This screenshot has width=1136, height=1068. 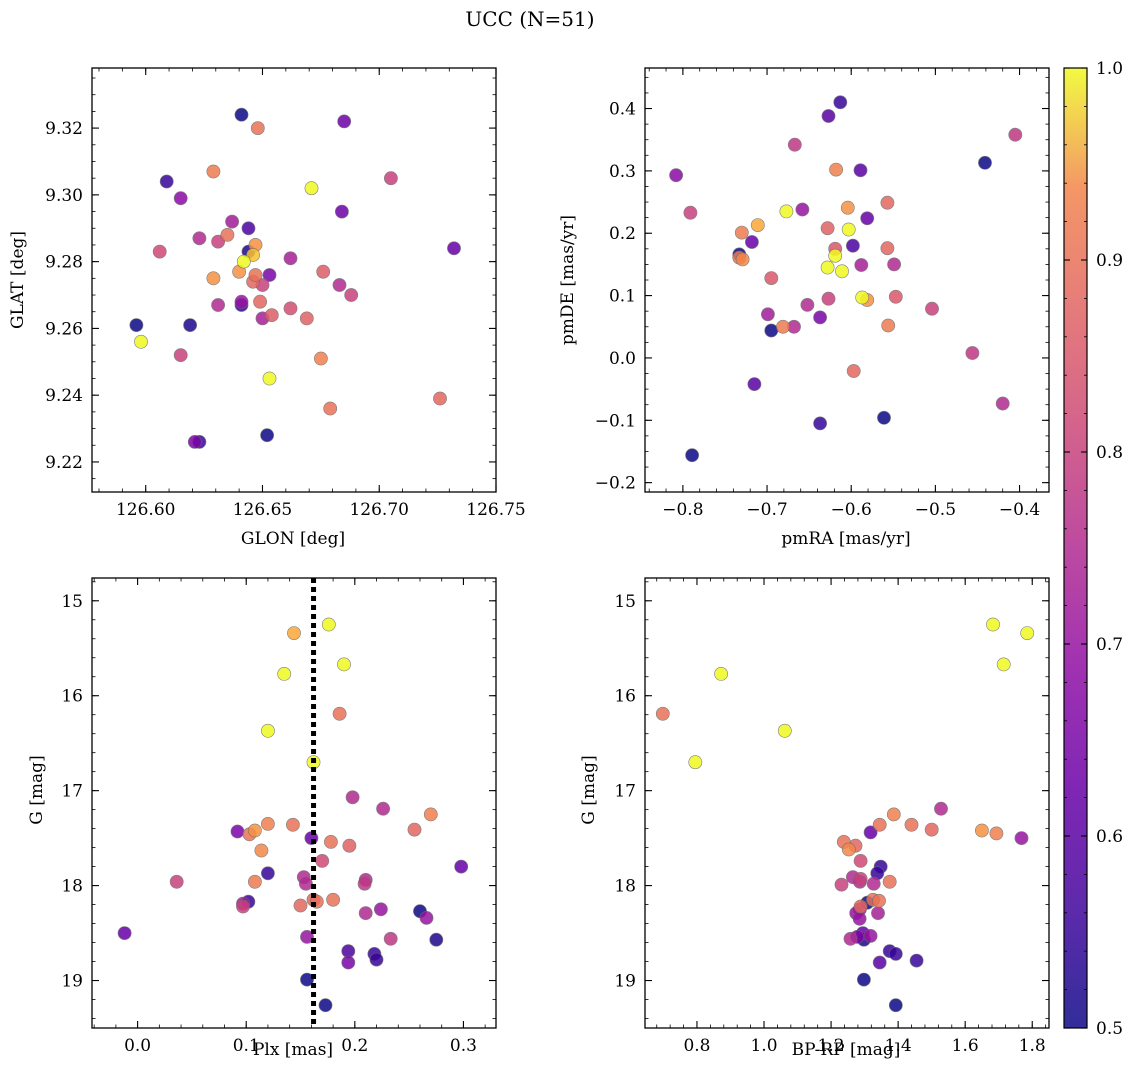 What do you see at coordinates (18, 280) in the screenshot?
I see `glat-axis-label: GLAT [deg]` at bounding box center [18, 280].